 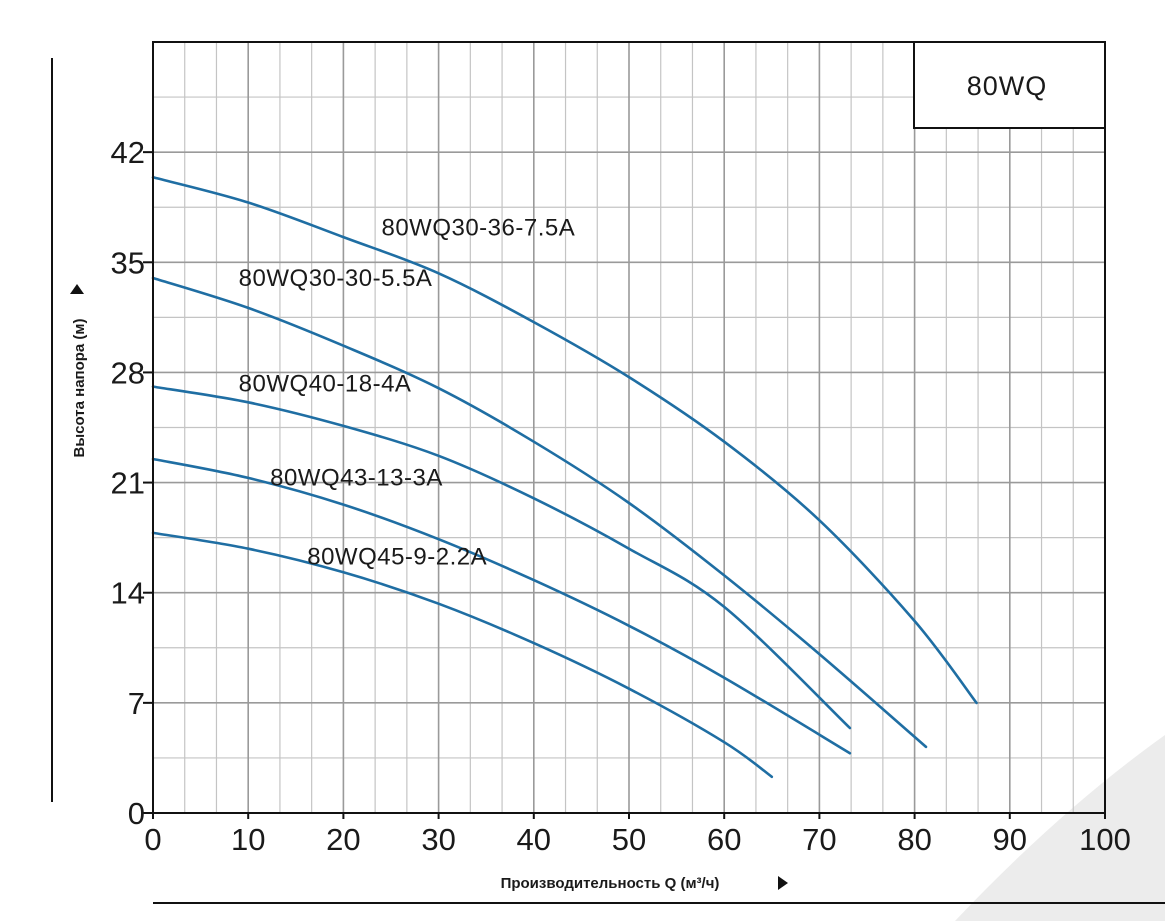 What do you see at coordinates (629, 839) in the screenshot?
I see `x-tick-label: 50` at bounding box center [629, 839].